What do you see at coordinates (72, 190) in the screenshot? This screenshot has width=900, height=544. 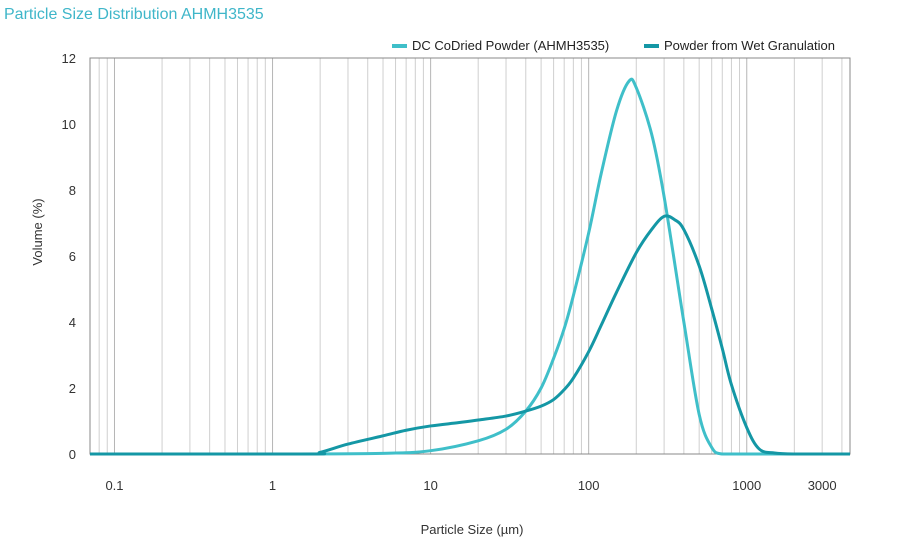 I see `y-tick-label: 8` at bounding box center [72, 190].